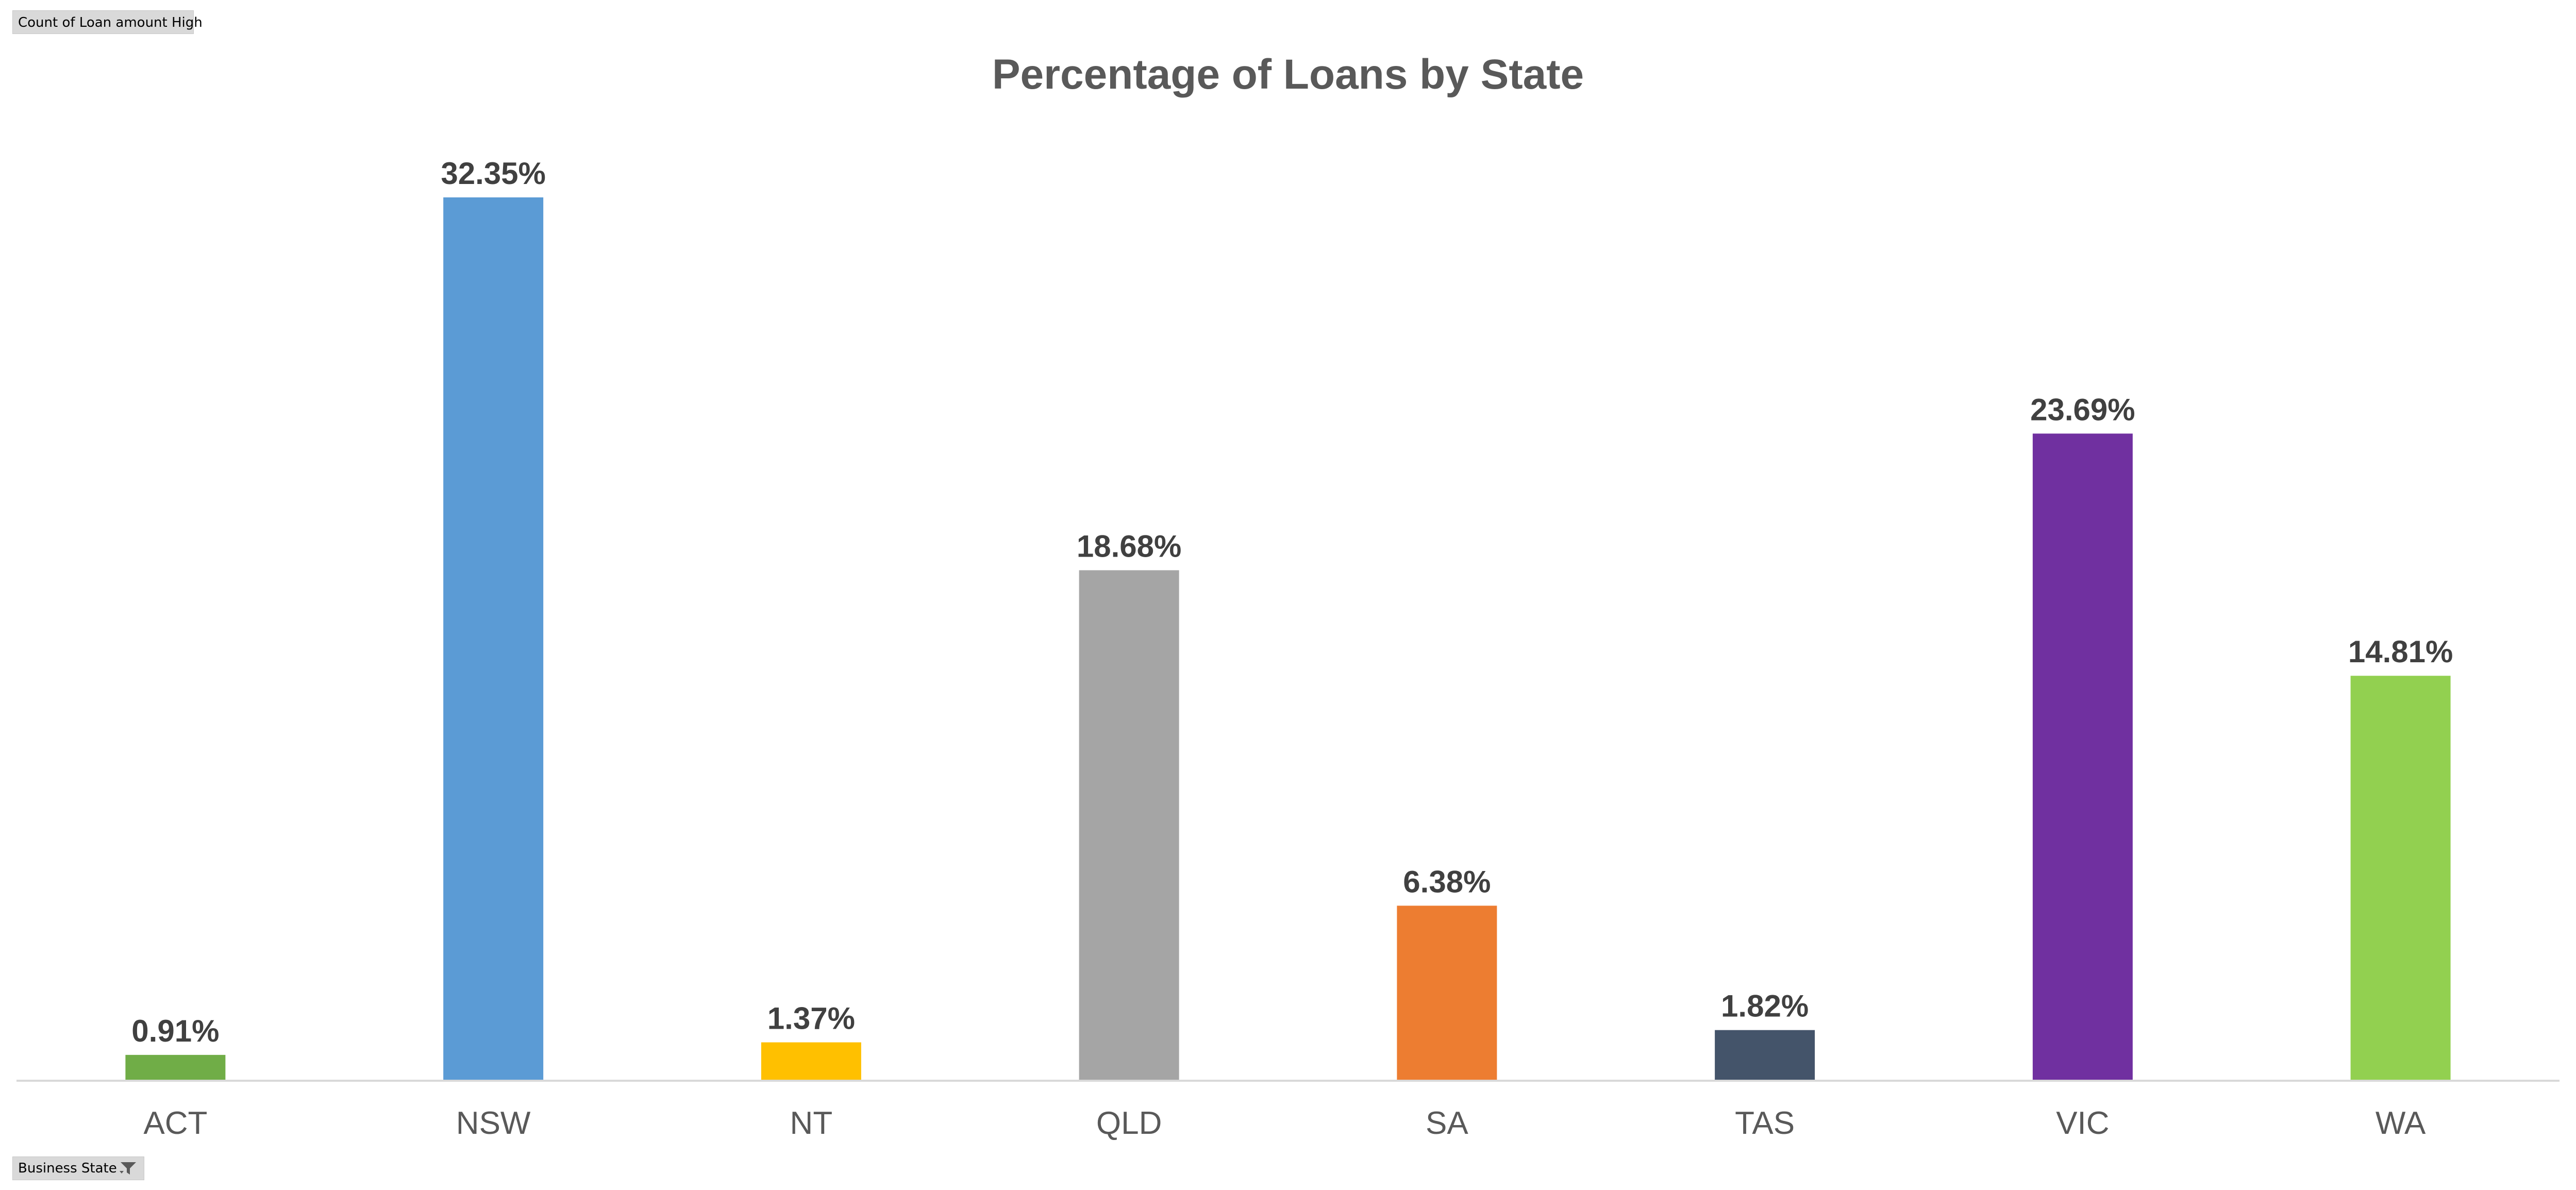 Image resolution: width=2576 pixels, height=1190 pixels. I want to click on axis-field-button: Business State, so click(78, 1168).